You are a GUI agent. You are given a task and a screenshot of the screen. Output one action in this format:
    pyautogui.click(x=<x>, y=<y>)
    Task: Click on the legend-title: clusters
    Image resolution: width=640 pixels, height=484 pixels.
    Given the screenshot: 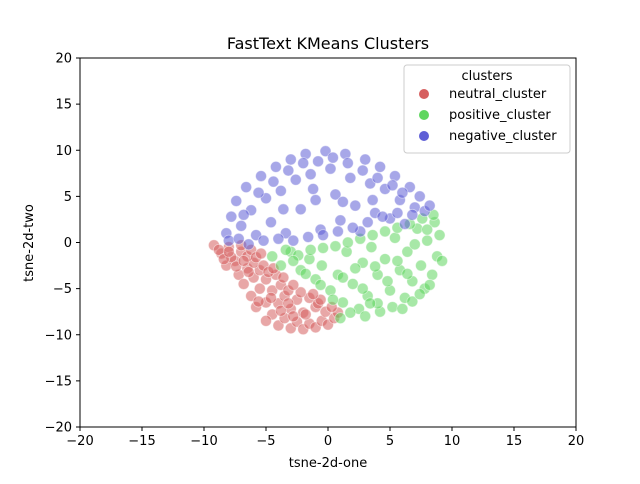 What is the action you would take?
    pyautogui.click(x=487, y=76)
    